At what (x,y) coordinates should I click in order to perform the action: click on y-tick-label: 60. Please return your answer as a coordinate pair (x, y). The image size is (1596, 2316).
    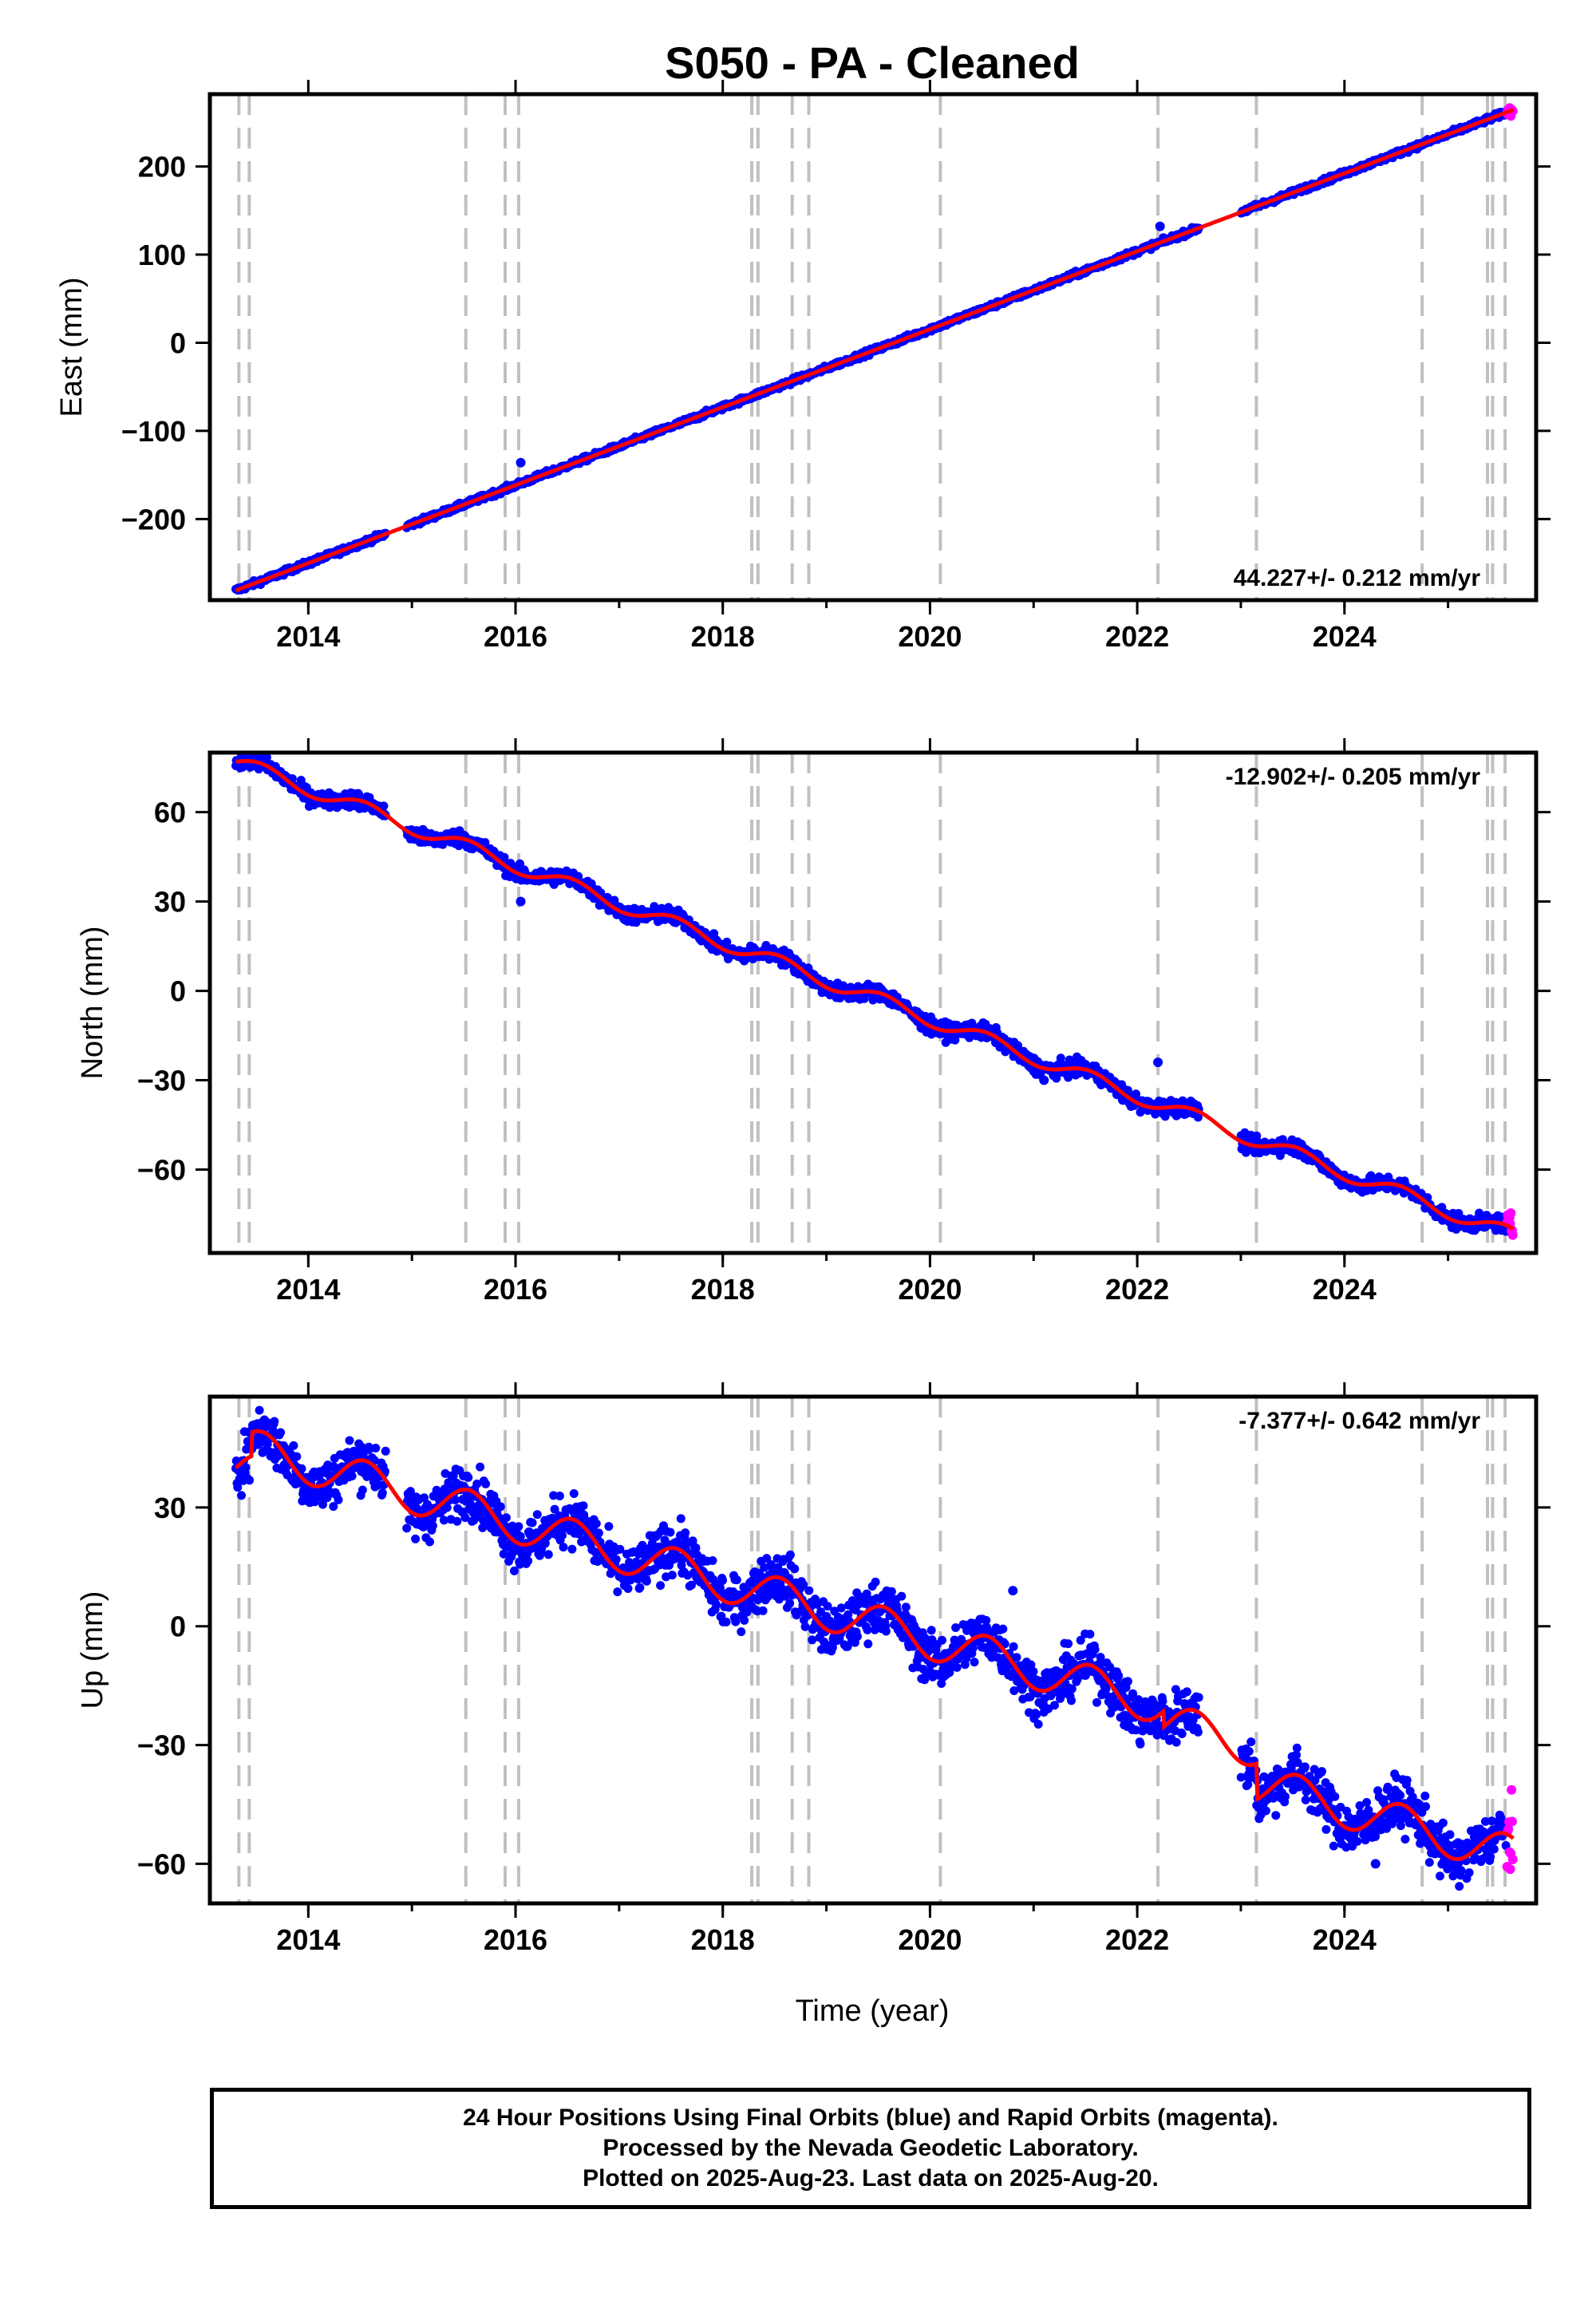
    Looking at the image, I should click on (170, 812).